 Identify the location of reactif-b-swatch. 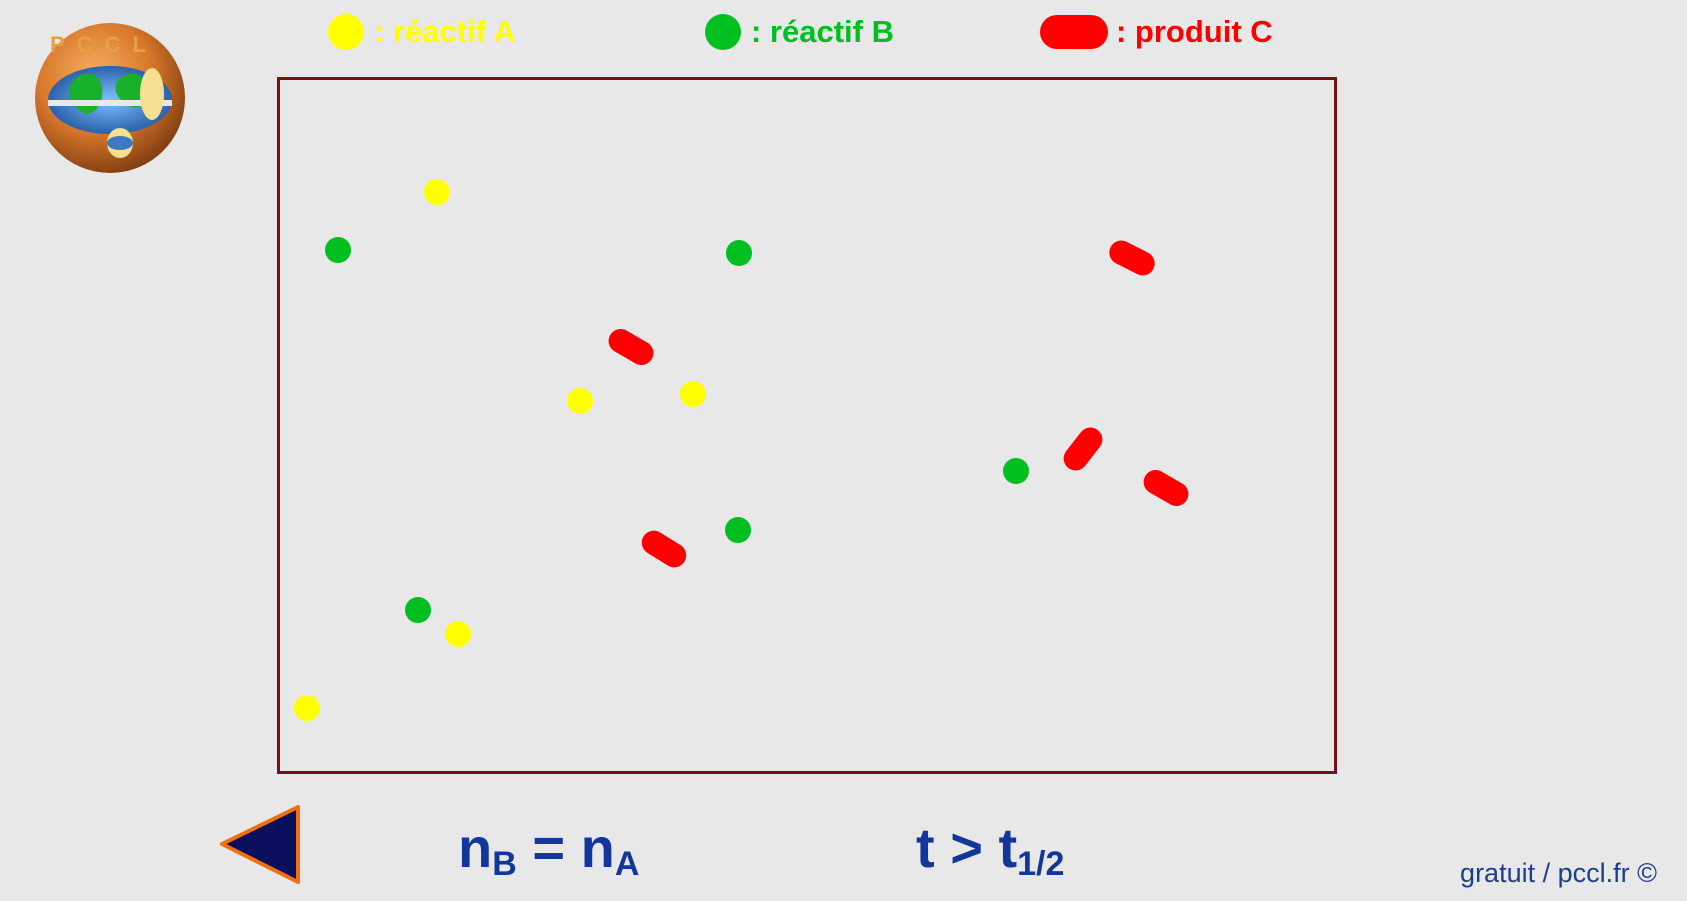
(723, 32).